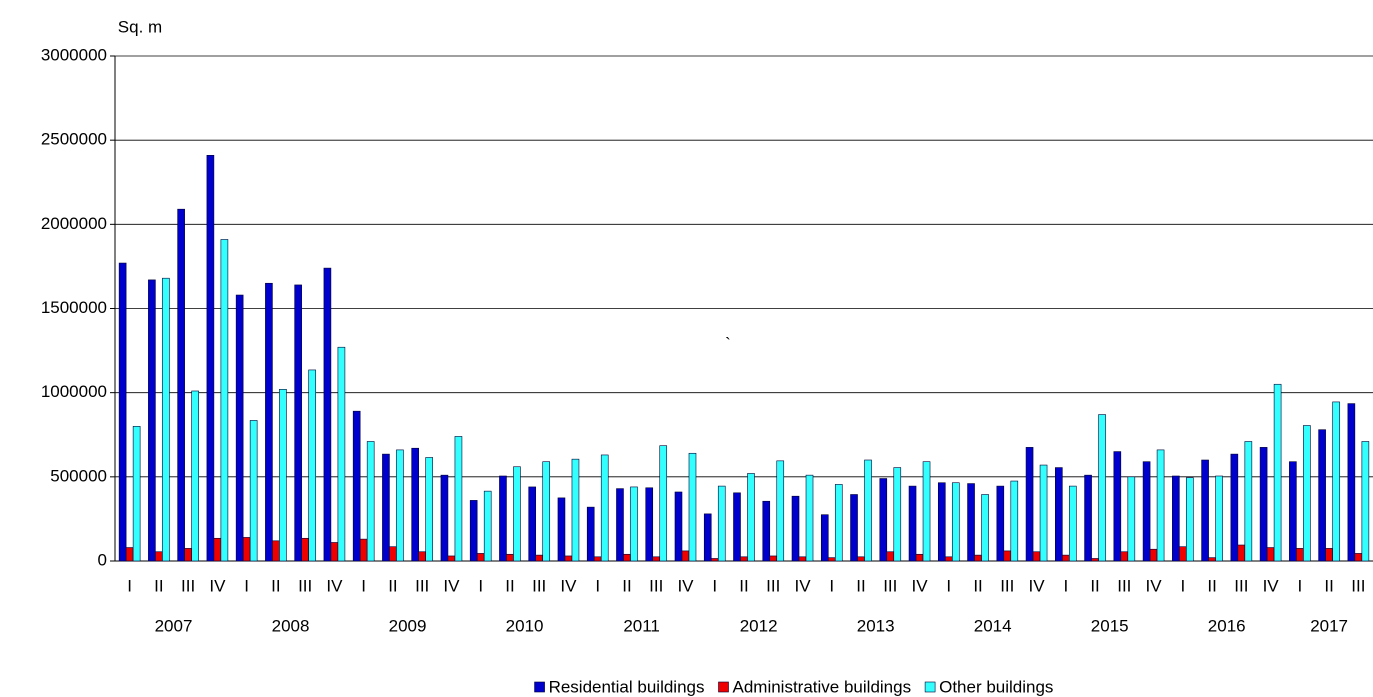 The width and height of the screenshot is (1373, 697). I want to click on legend-label: Administrative buildings, so click(822, 686).